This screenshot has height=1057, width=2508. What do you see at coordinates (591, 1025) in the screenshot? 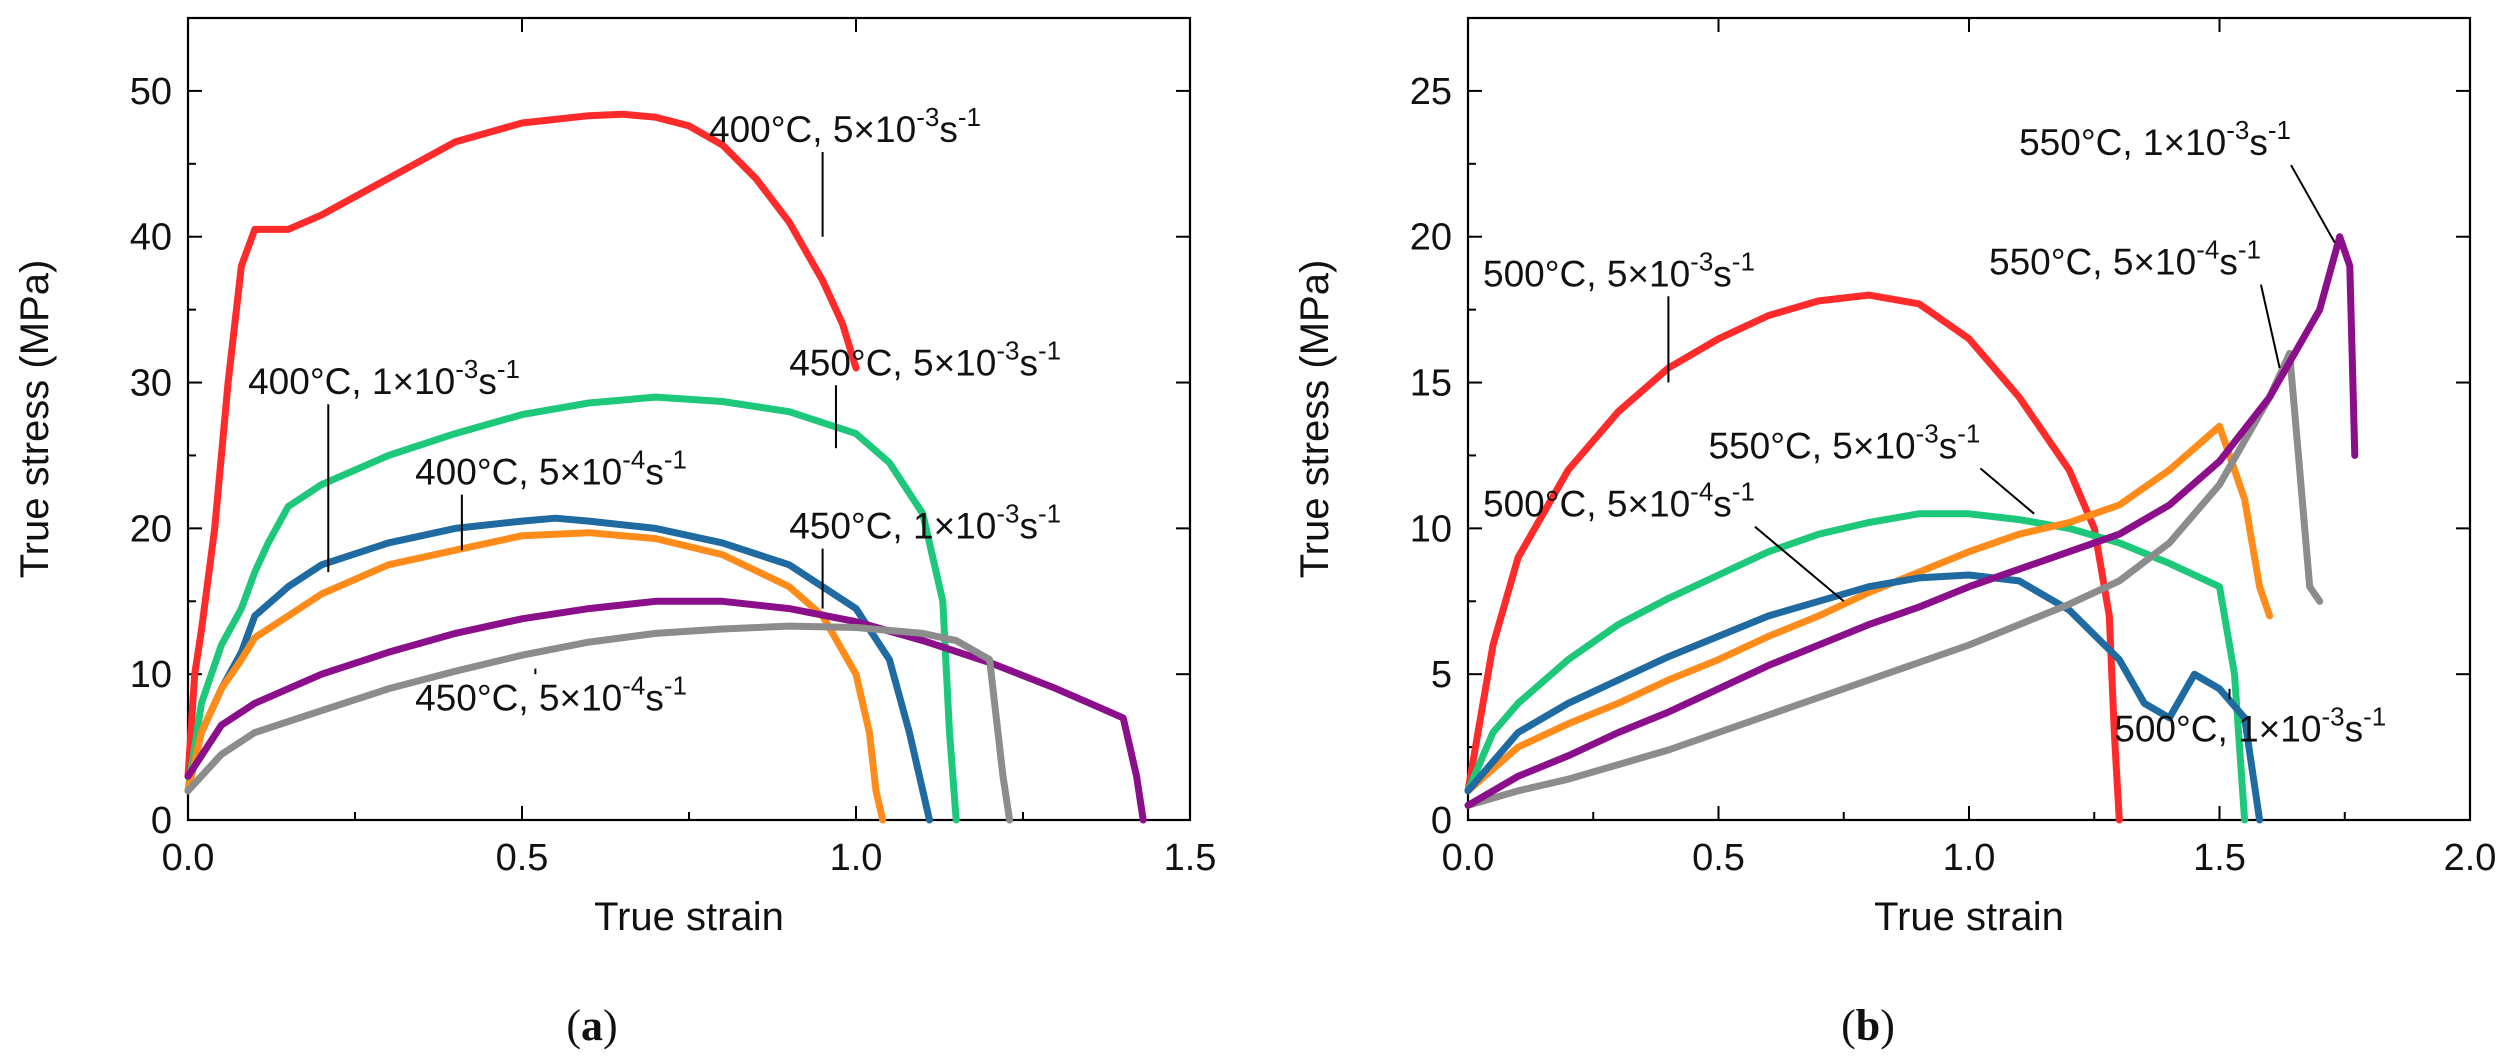
I see `panel-label-a: (a)` at bounding box center [591, 1025].